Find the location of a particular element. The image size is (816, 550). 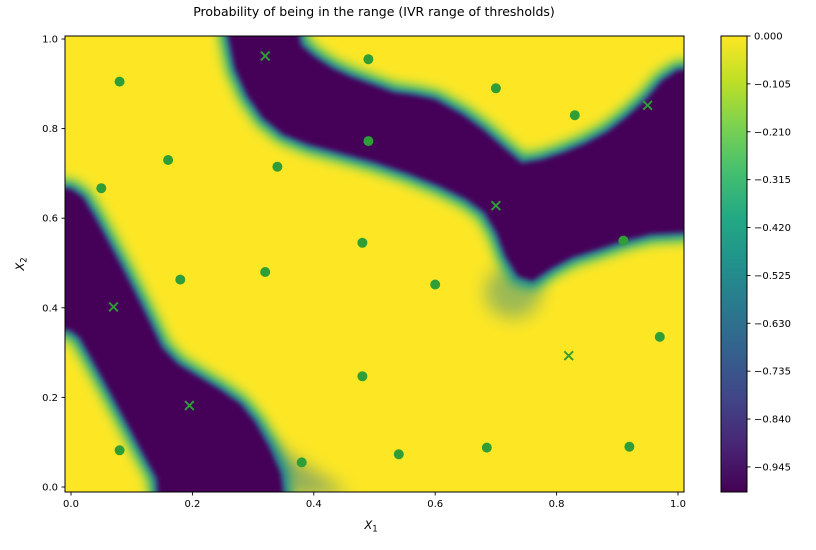

colorbar-tick-label: −0.210 is located at coordinates (772, 132).